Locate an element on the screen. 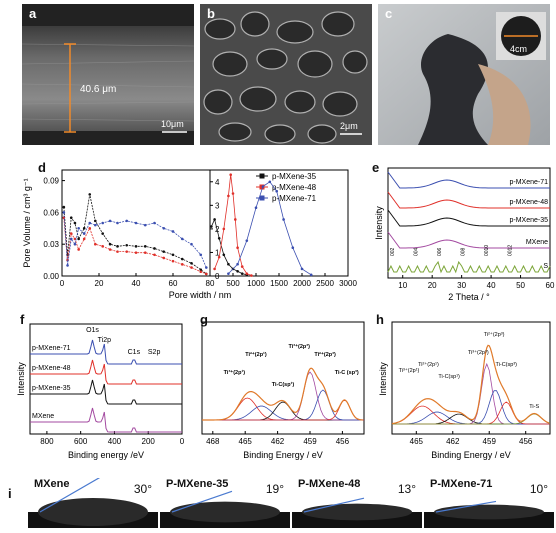 The image size is (556, 533). sample-name: P-MXene-71 is located at coordinates (461, 484).